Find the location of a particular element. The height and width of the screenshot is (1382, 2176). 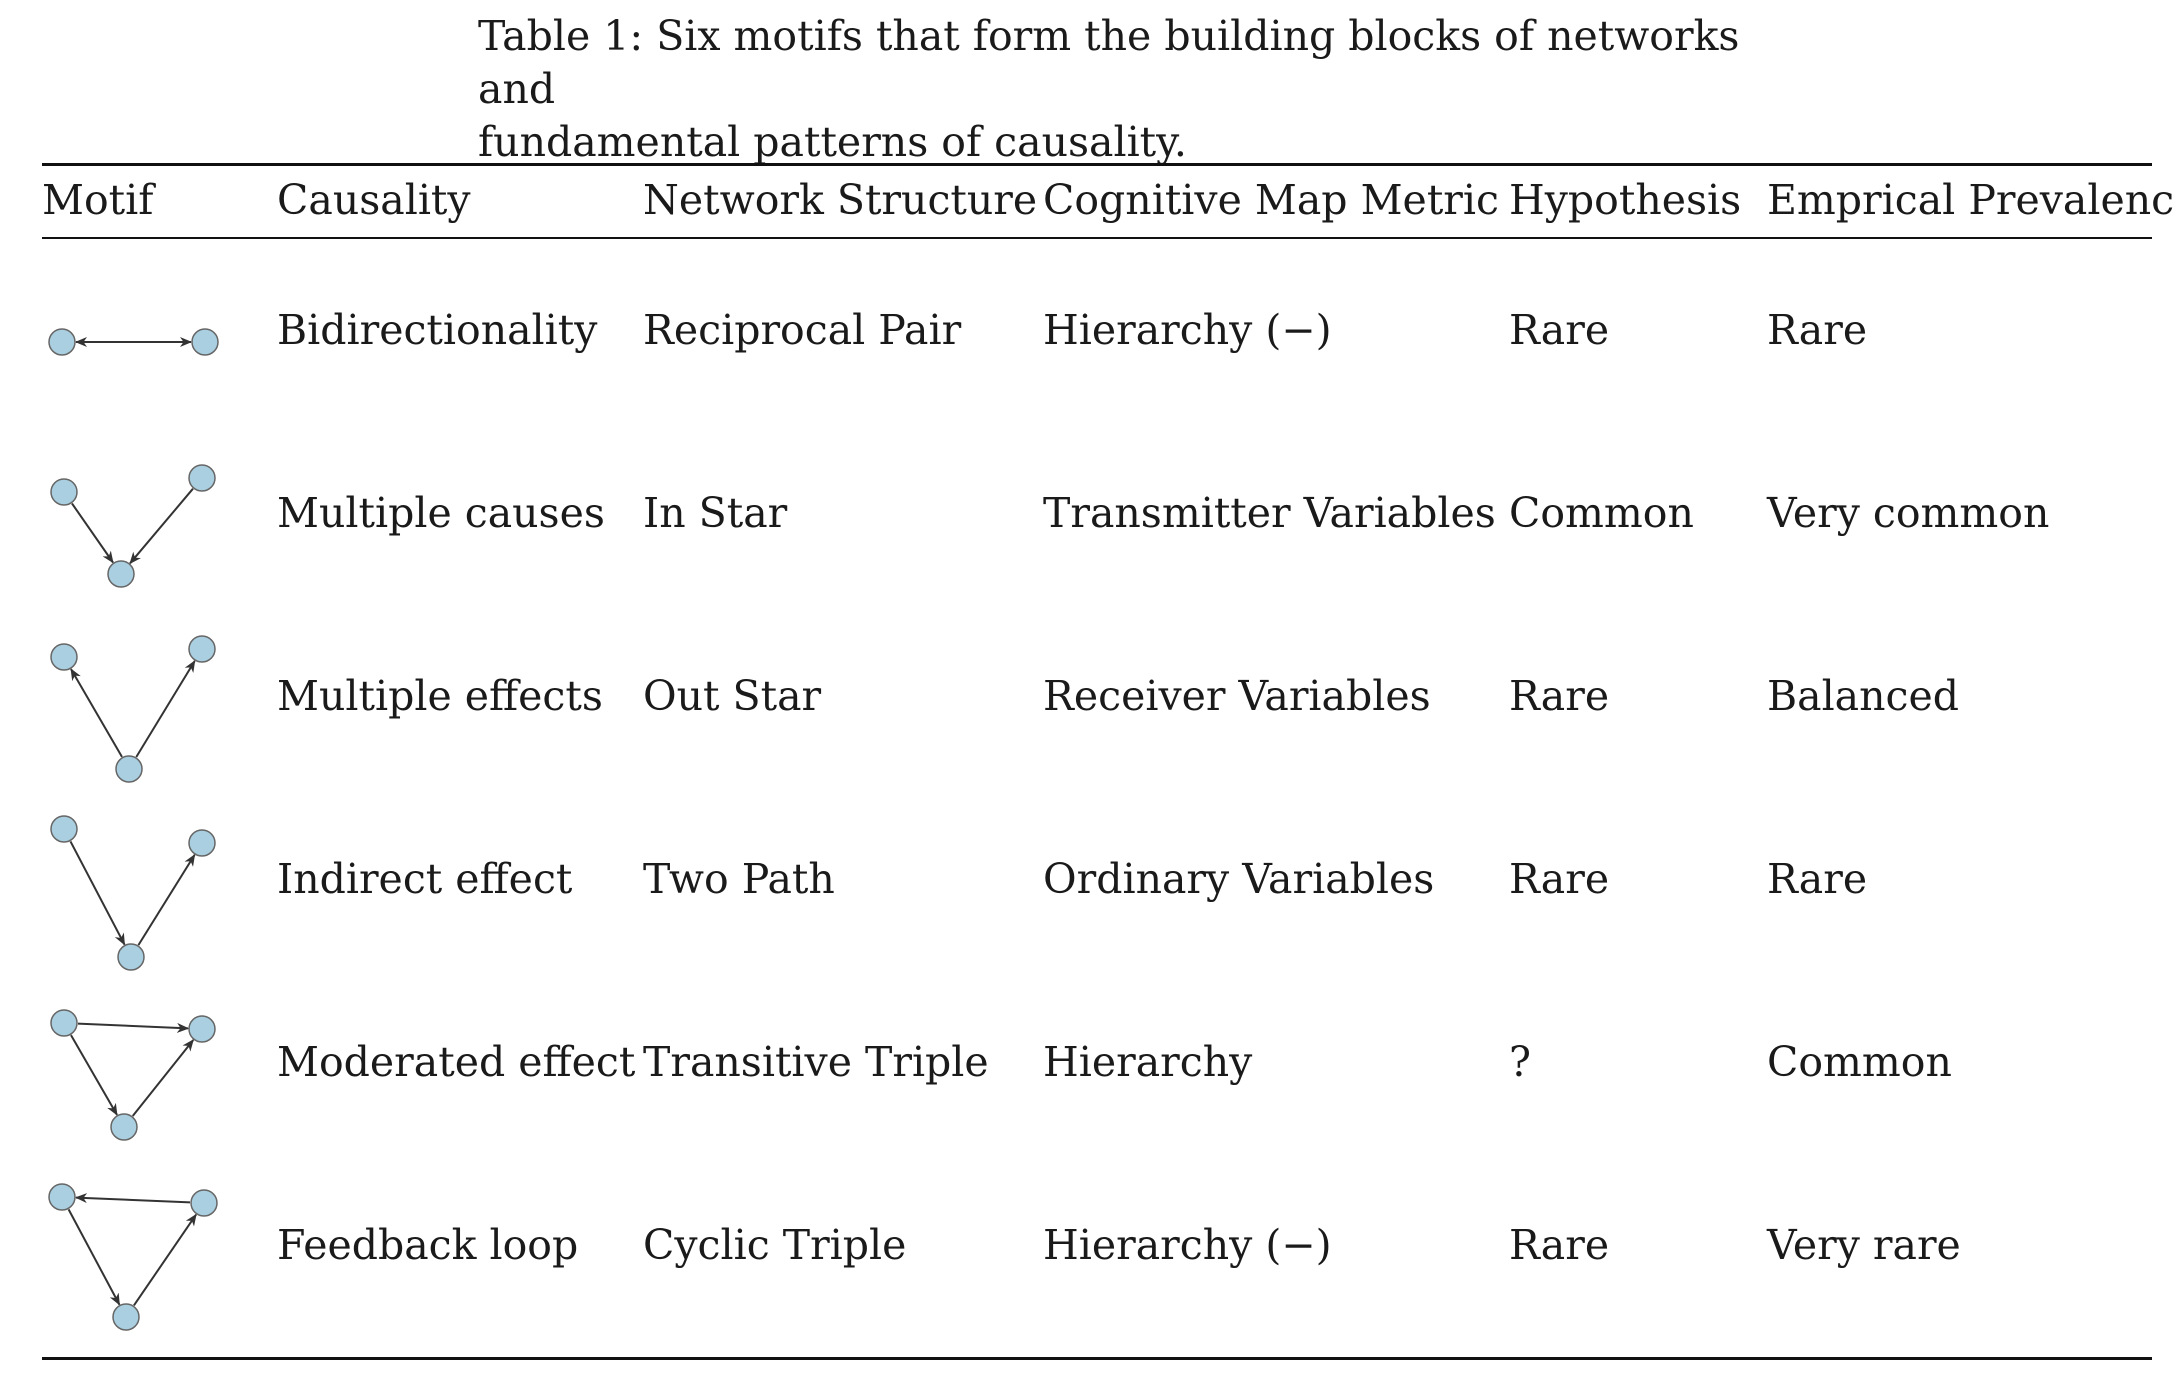

row-6-hypothesis: Rare is located at coordinates (1559, 1245).